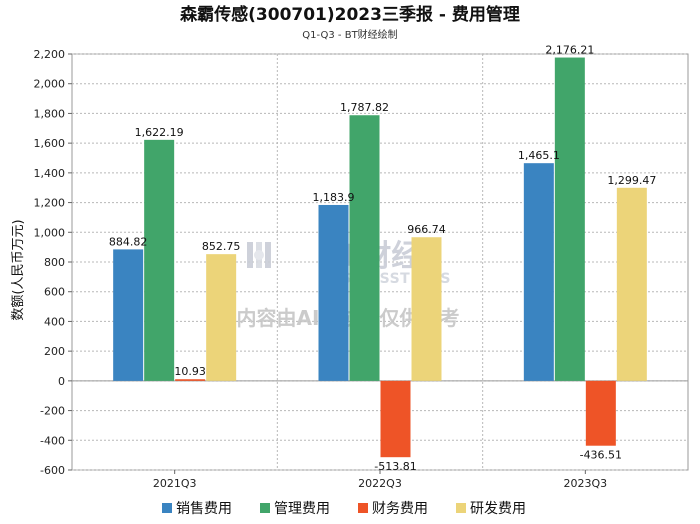 This screenshot has width=700, height=524. I want to click on data-label: 852.75, so click(221, 246).